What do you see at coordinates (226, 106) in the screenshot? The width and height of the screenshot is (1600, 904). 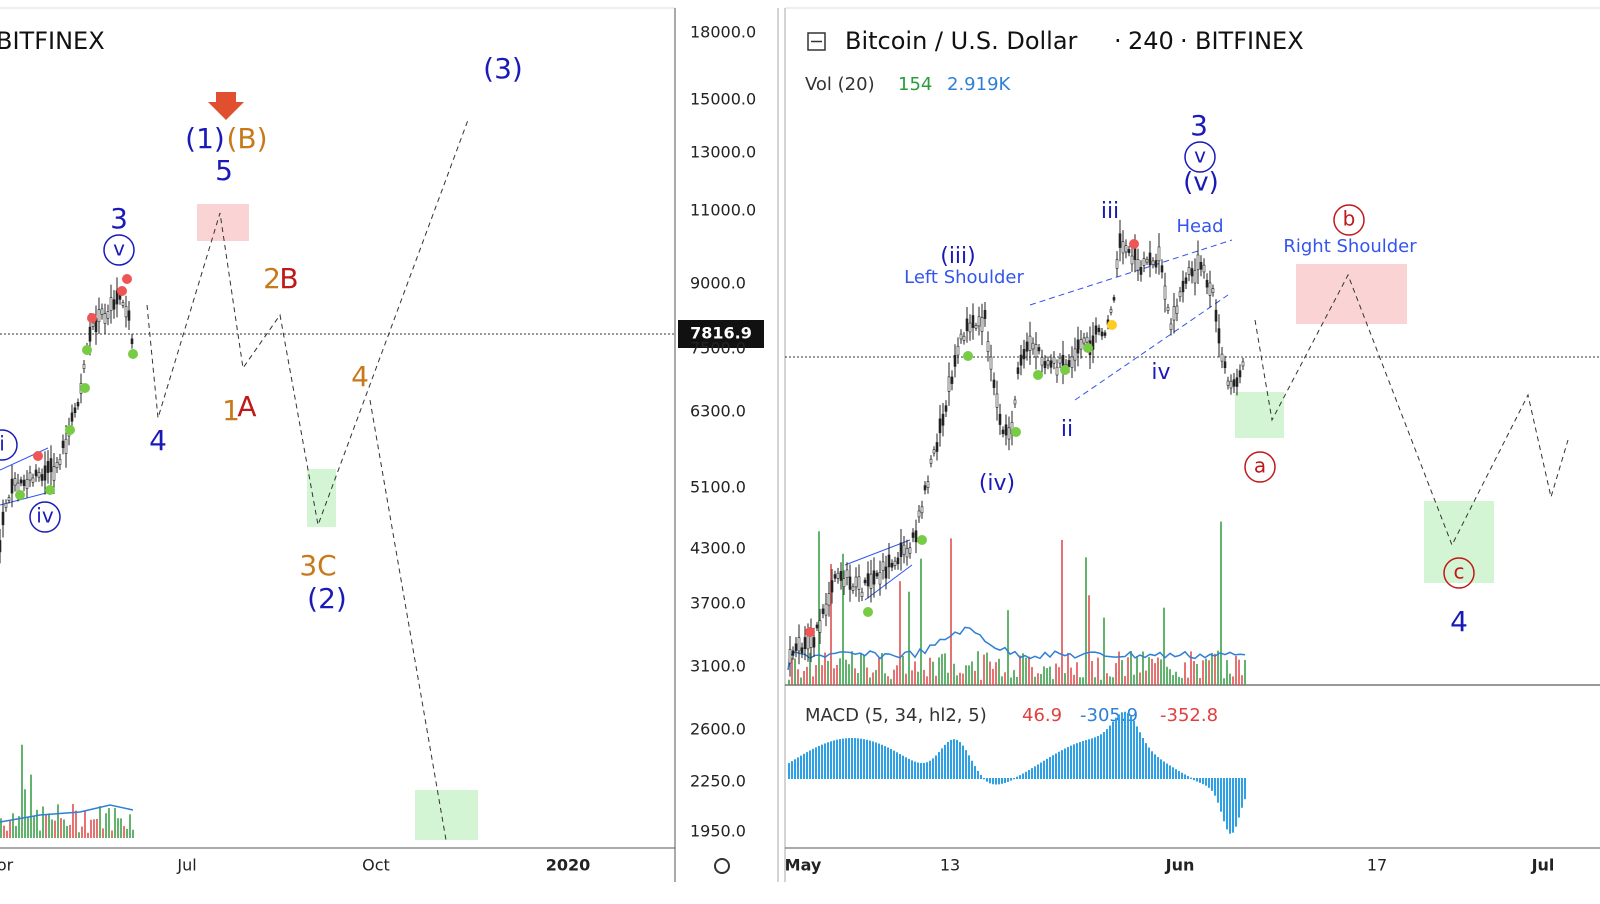 I see `arrow-icon` at bounding box center [226, 106].